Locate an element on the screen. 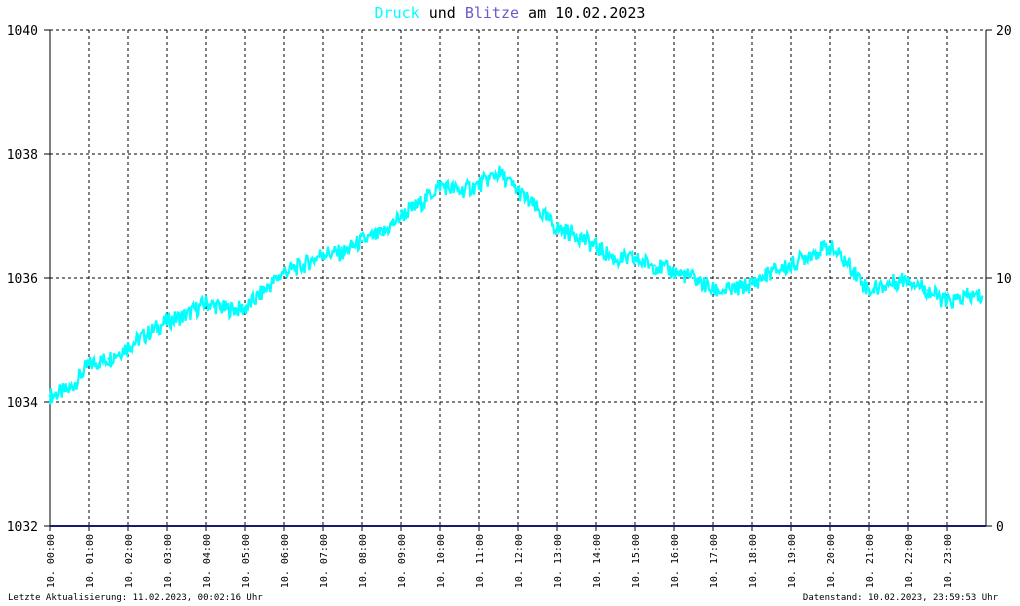 The image size is (1020, 606). x-tick-label: 10. 01:00 is located at coordinates (90, 561).